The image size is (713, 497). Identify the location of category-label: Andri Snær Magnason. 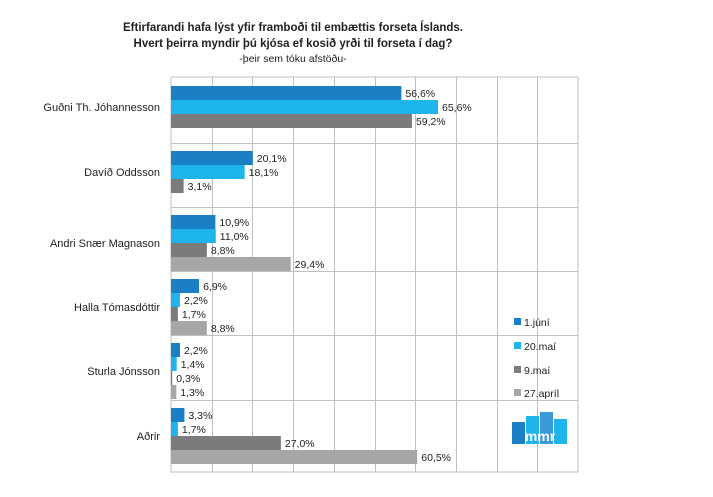
(105, 244).